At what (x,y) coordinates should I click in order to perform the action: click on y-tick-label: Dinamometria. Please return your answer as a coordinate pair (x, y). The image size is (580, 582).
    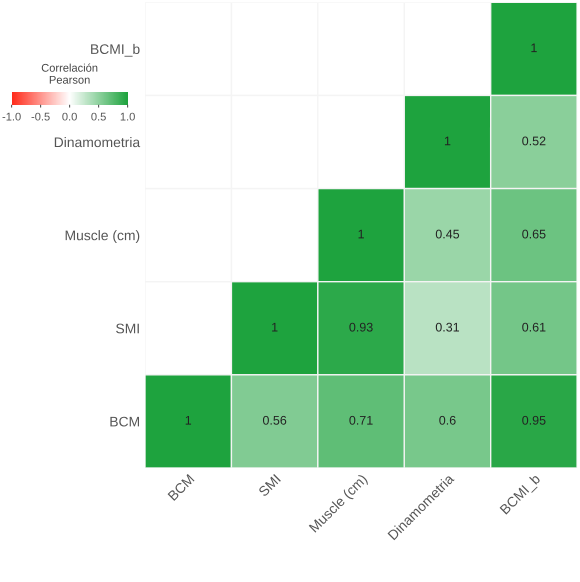
    Looking at the image, I should click on (97, 142).